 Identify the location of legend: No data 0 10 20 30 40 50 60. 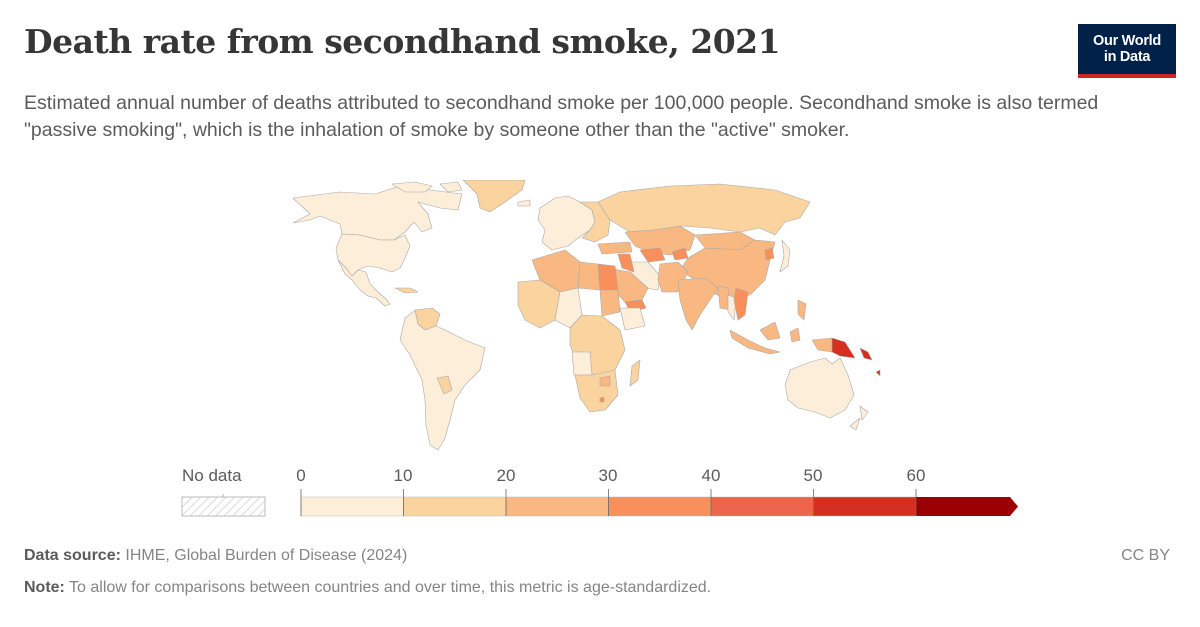
(600, 492).